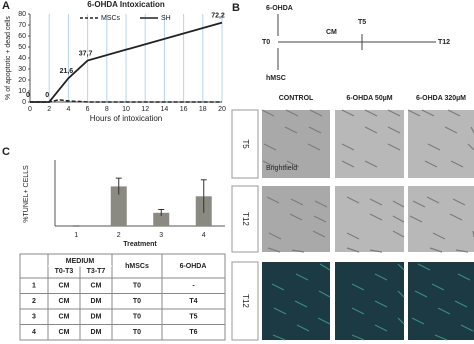 This screenshot has width=474, height=344. What do you see at coordinates (34, 301) in the screenshot?
I see `table-cell: 2` at bounding box center [34, 301].